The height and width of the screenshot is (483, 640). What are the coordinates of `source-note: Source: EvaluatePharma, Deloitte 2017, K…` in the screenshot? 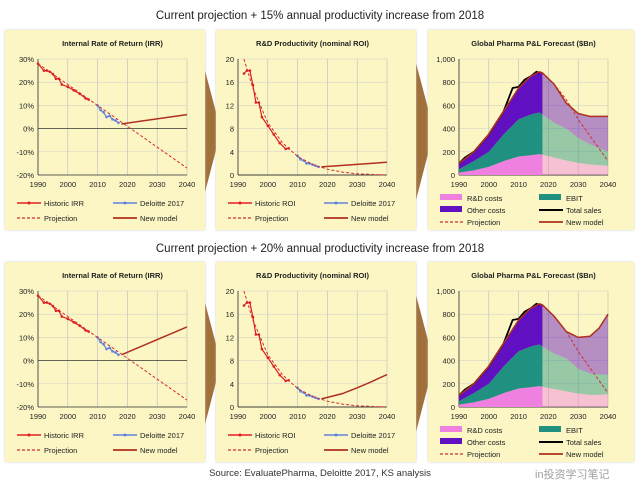 It's located at (320, 473).